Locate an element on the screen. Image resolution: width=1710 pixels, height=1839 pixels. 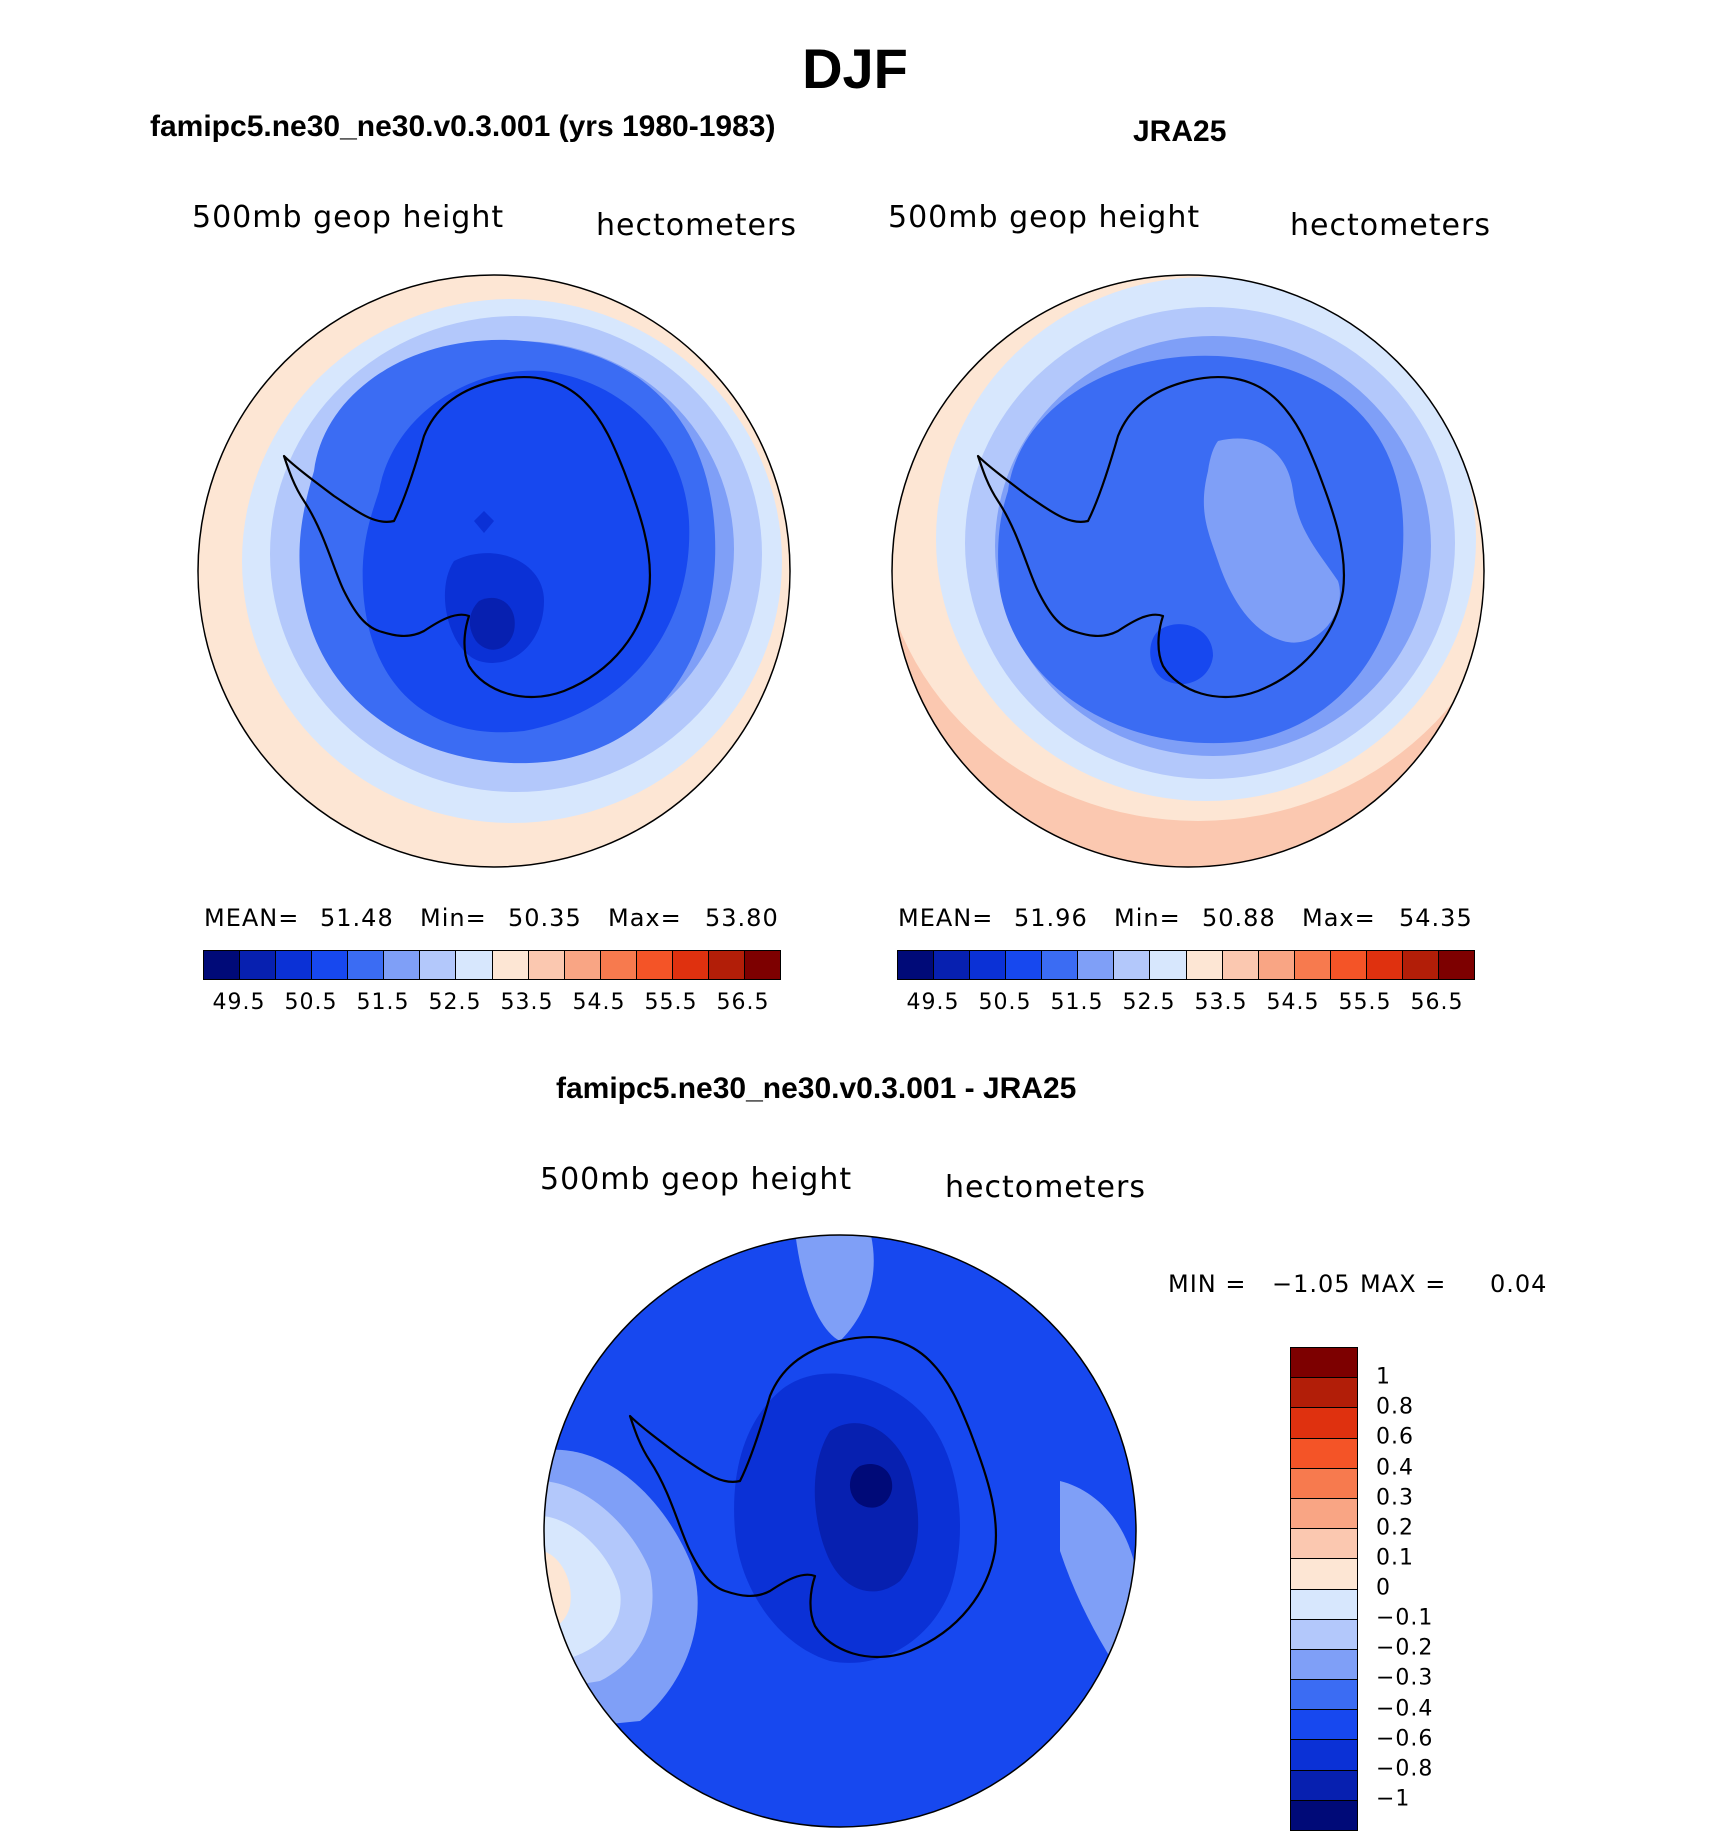
panel-obs-units: hectometers is located at coordinates (1390, 225).